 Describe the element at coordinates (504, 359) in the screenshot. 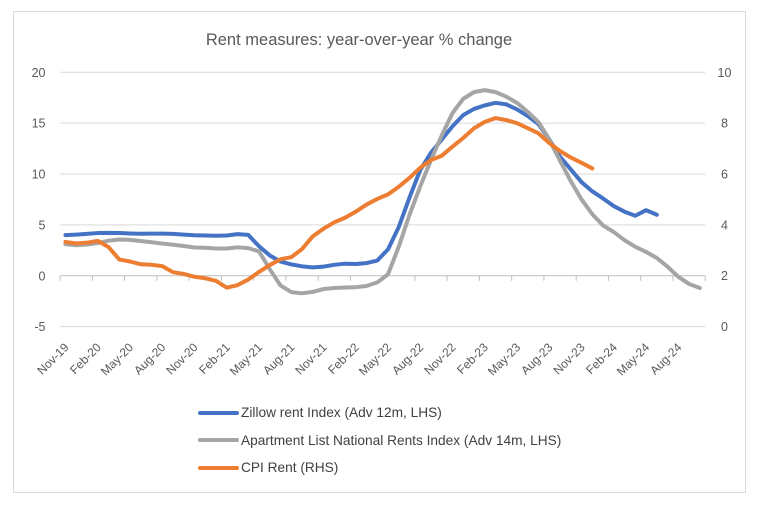

I see `x-axis-label: May-23` at that location.